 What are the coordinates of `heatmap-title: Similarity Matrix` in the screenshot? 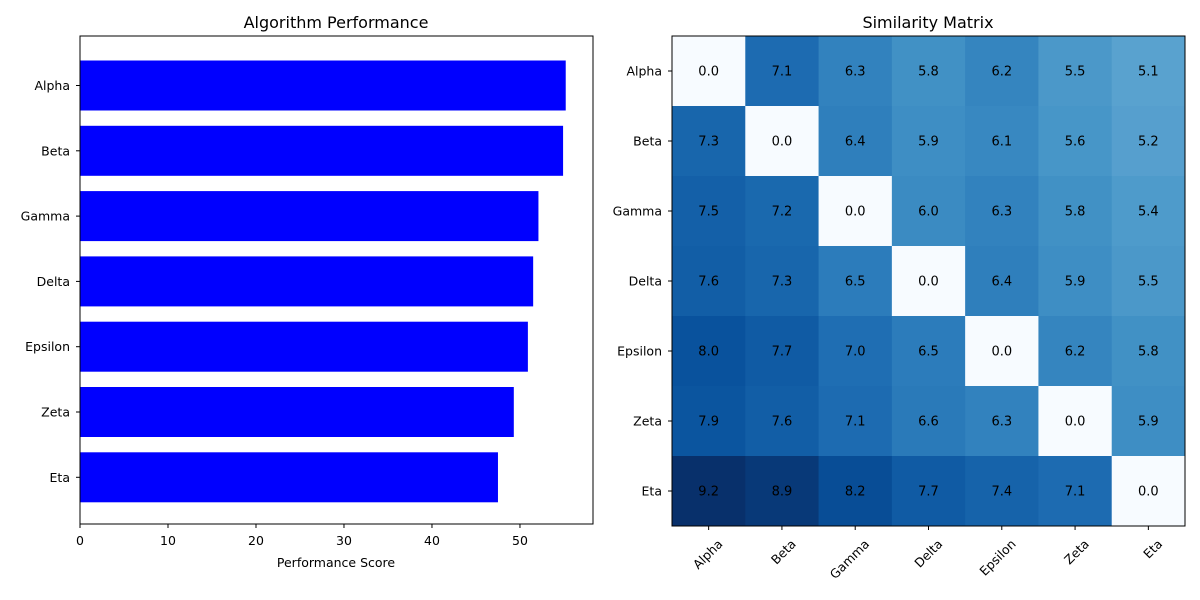 It's located at (927, 22).